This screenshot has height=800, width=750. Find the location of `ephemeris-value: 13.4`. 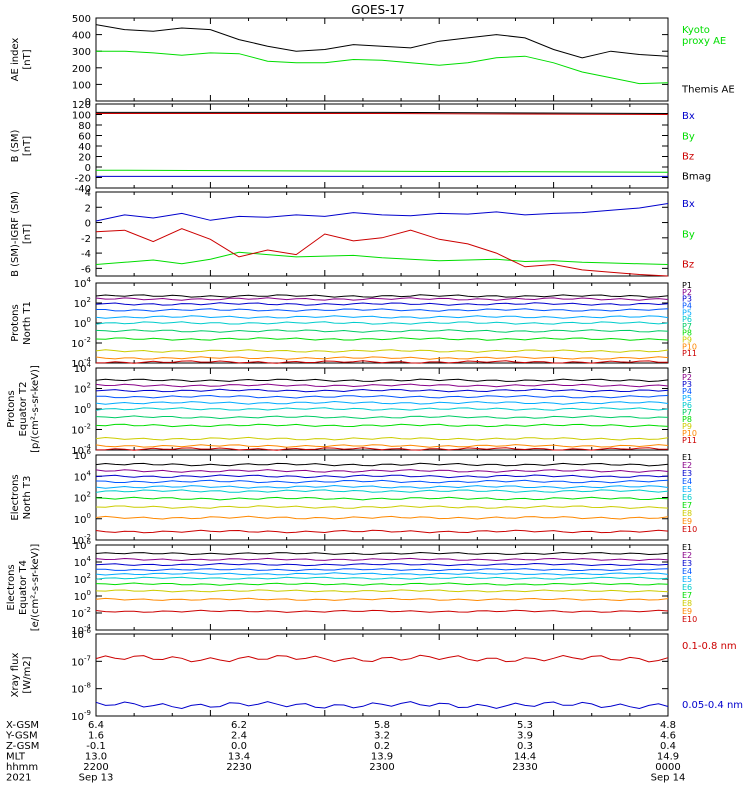

ephemeris-value: 13.4 is located at coordinates (239, 757).